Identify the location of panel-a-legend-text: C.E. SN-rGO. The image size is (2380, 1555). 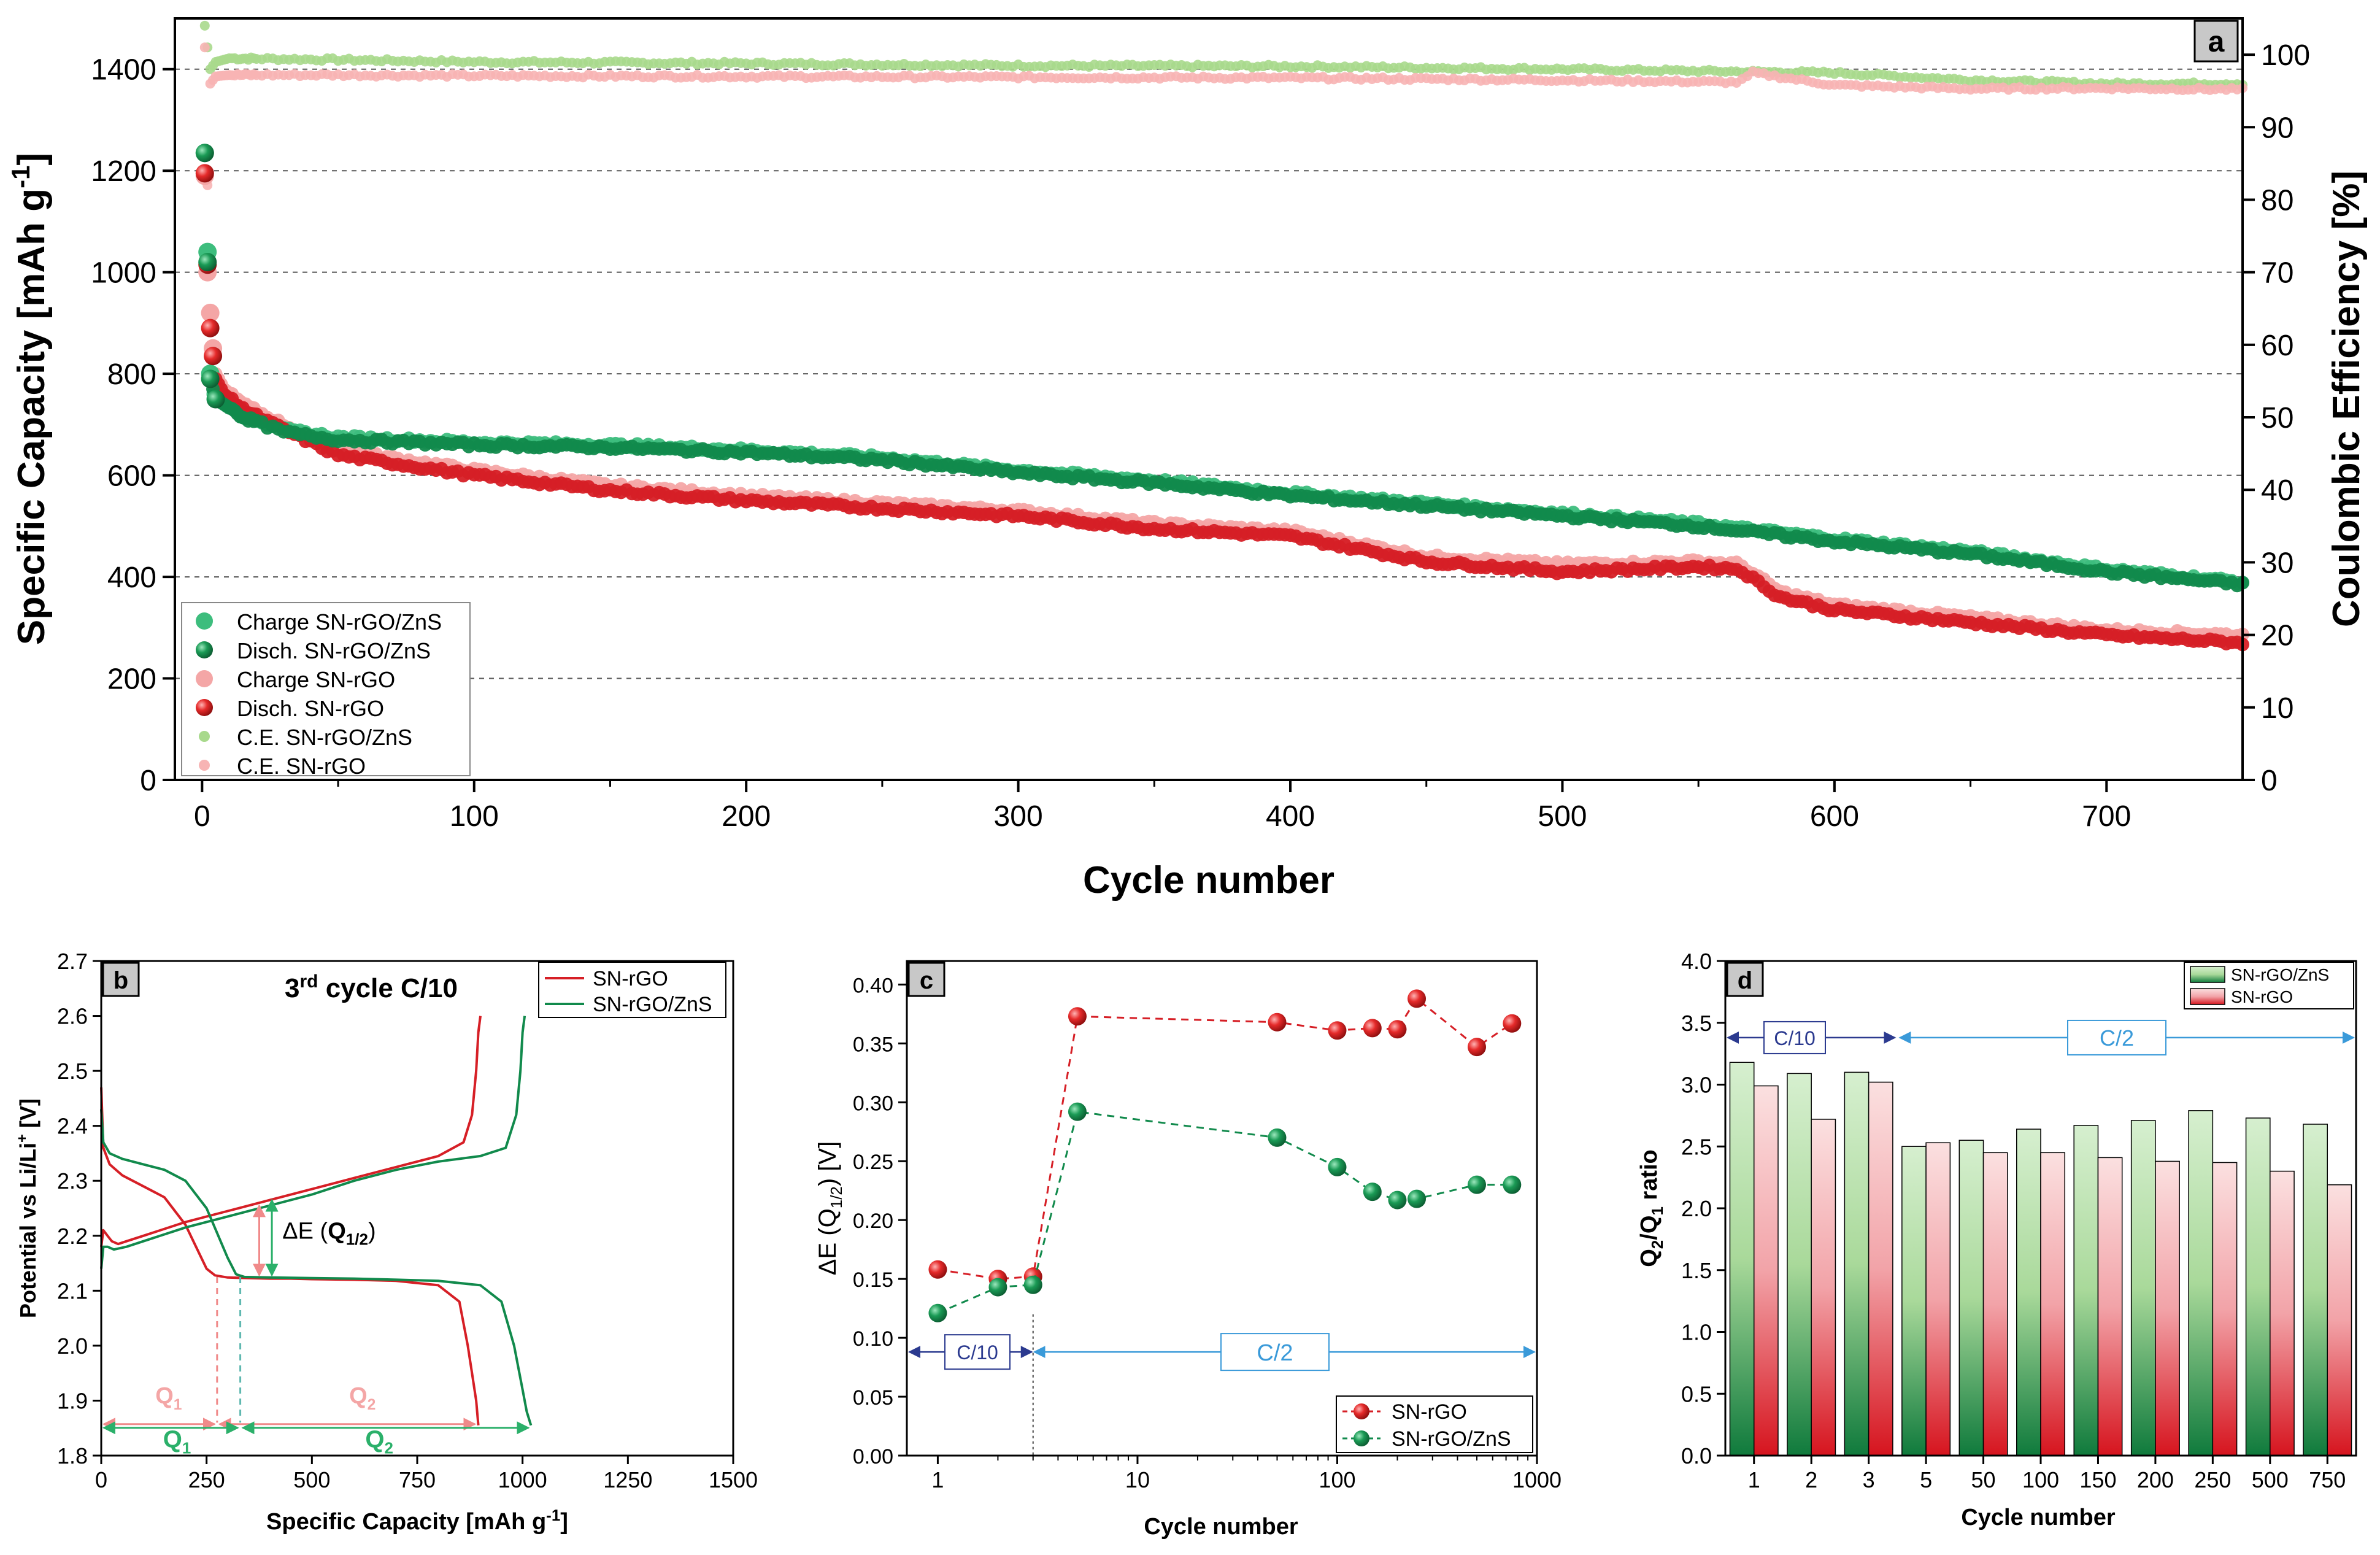
(301, 766).